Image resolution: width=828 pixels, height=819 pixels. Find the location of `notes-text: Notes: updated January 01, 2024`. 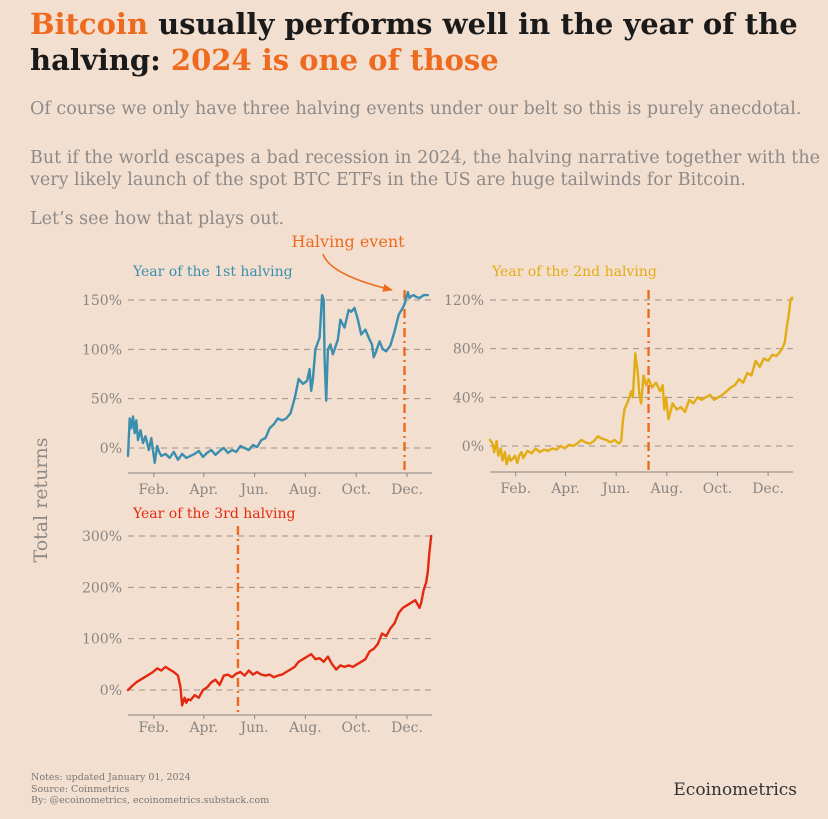

notes-text: Notes: updated January 01, 2024 is located at coordinates (111, 777).